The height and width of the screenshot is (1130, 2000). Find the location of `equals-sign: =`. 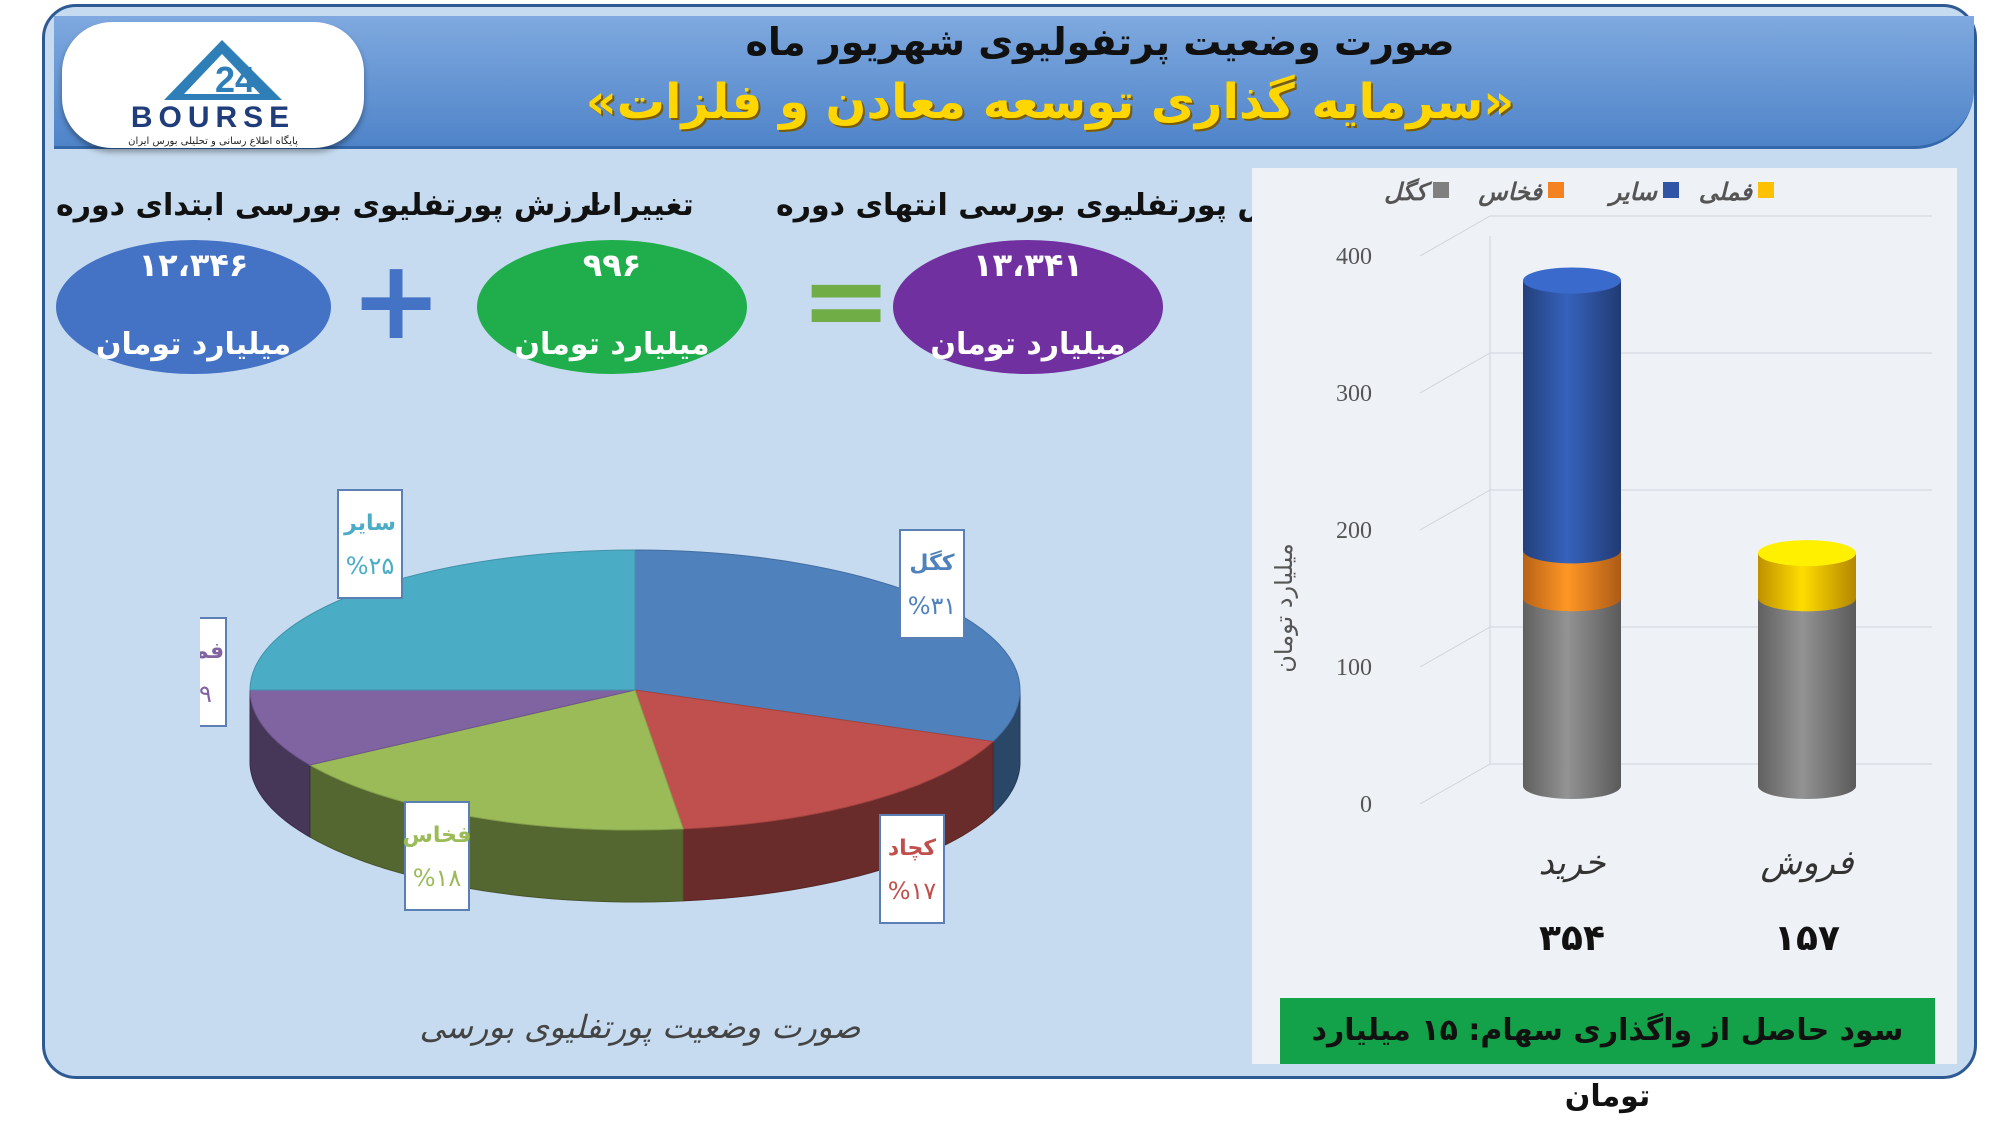

equals-sign: = is located at coordinates (846, 300).